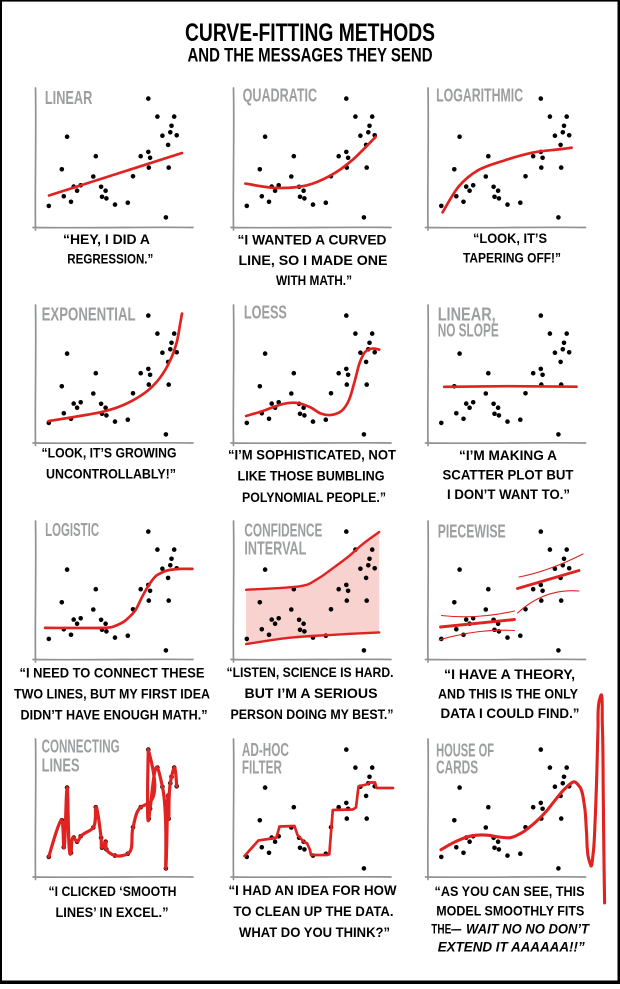  Describe the element at coordinates (479, 96) in the screenshot. I see `svg-text: LOGARITHMIC` at that location.